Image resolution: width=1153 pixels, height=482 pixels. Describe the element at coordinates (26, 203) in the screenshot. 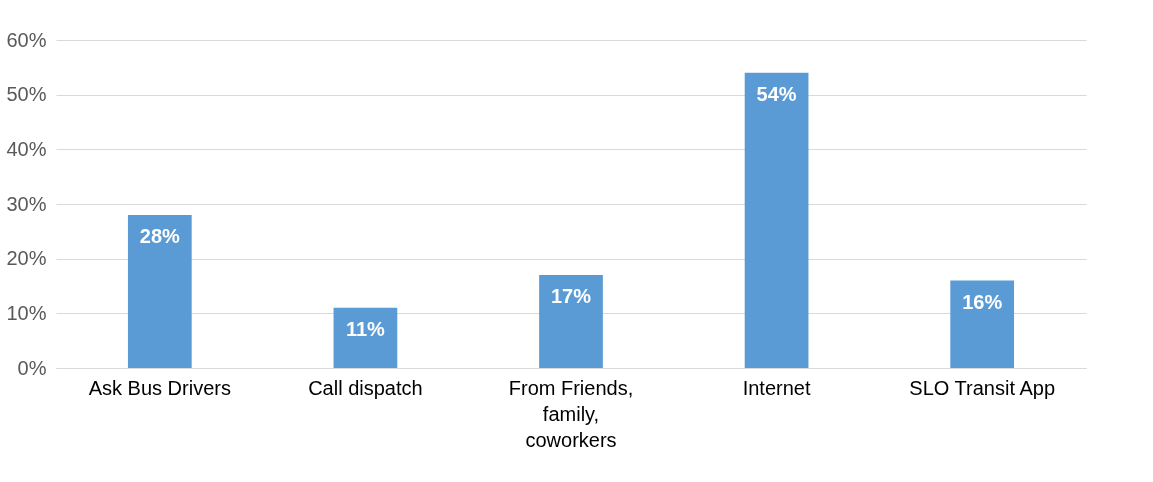

I see `y-tick-label: 30%` at that location.